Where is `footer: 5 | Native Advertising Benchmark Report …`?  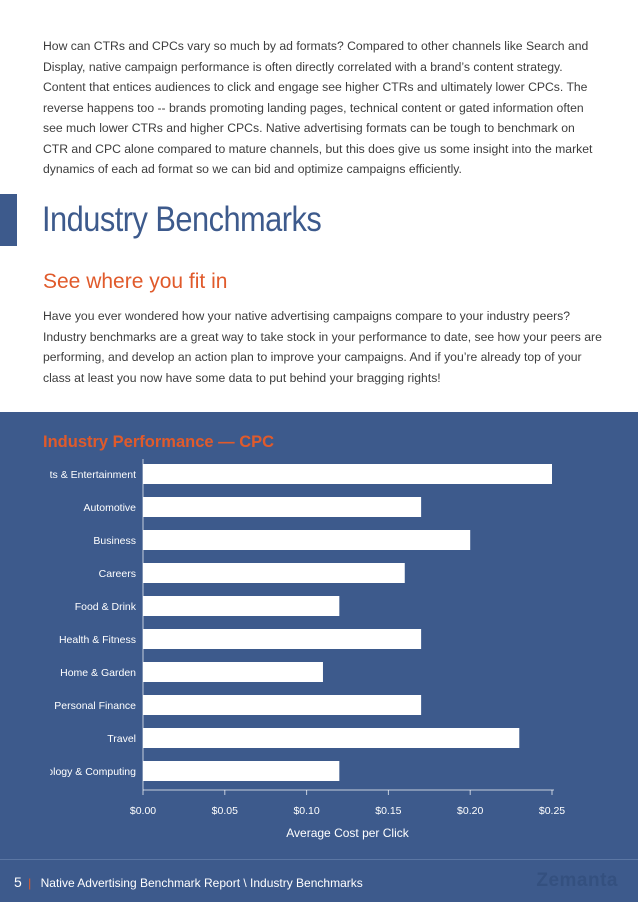 footer: 5 | Native Advertising Benchmark Report … is located at coordinates (188, 882).